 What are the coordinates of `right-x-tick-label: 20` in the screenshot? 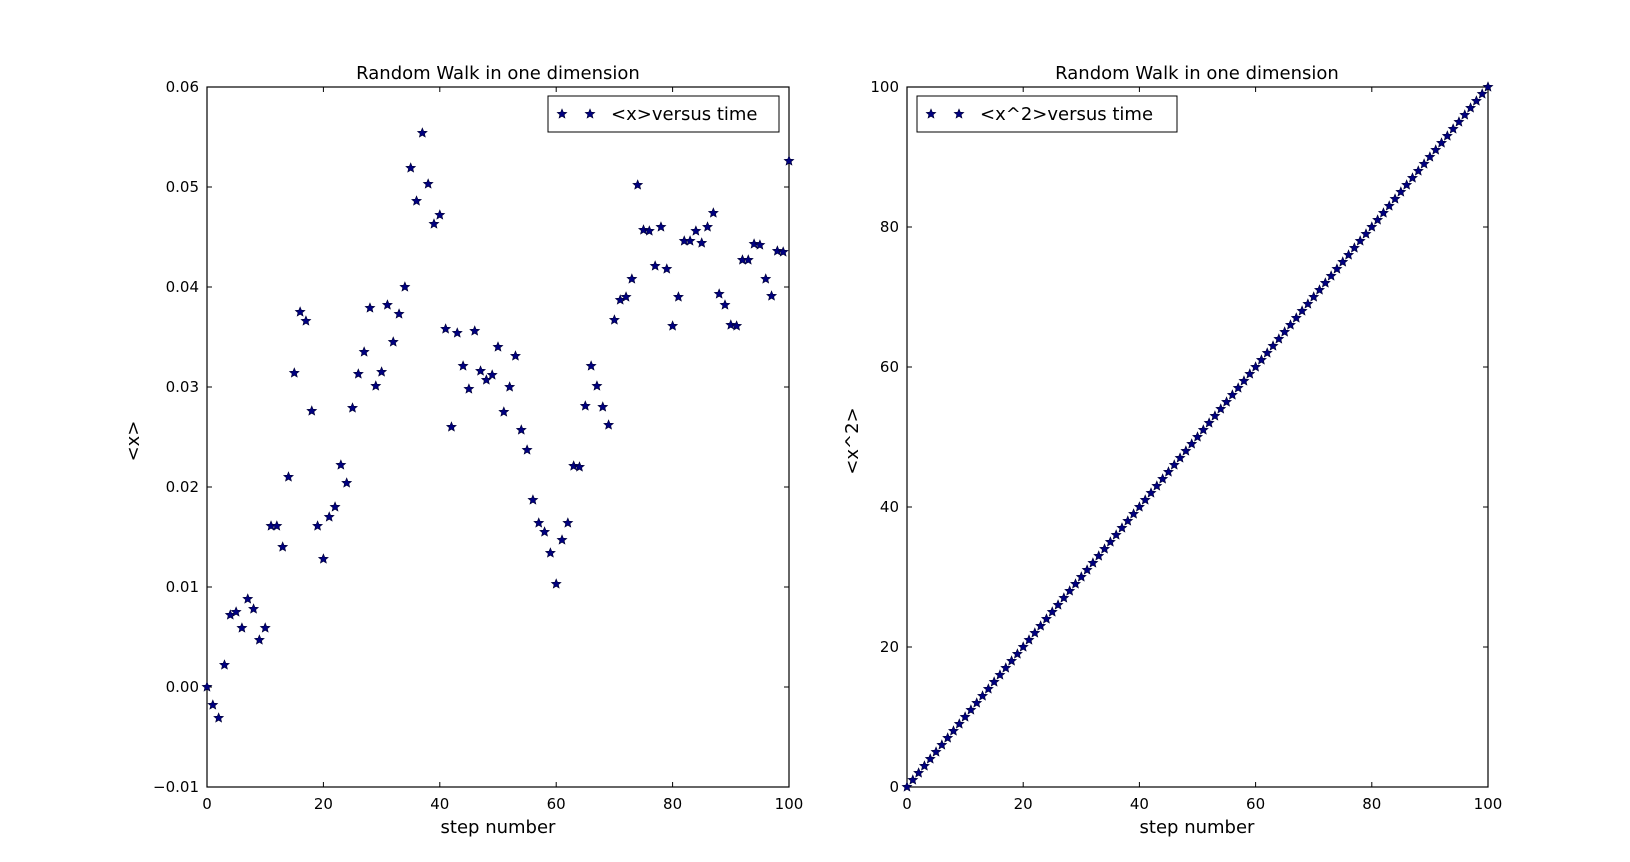 It's located at (1023, 804).